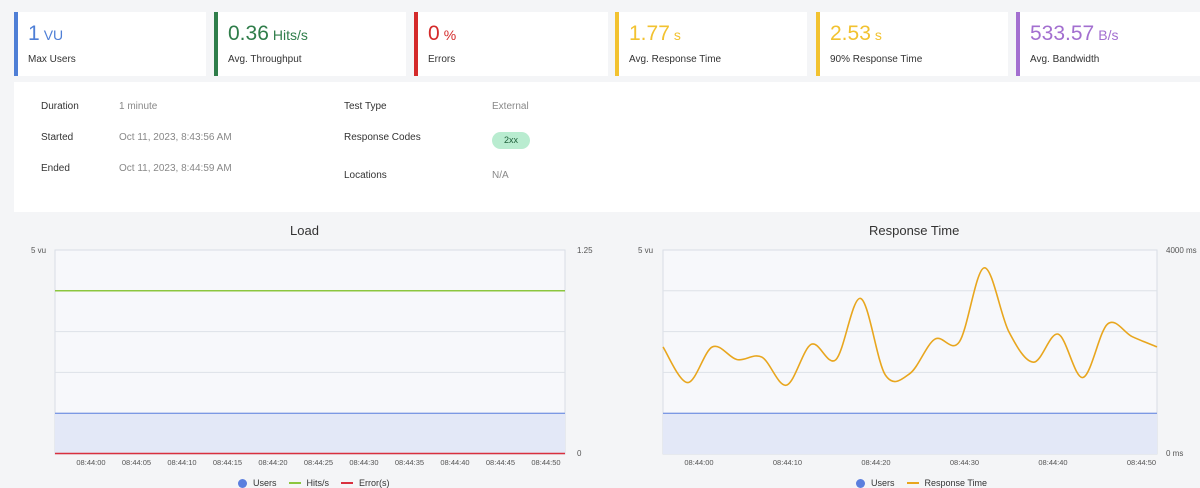  What do you see at coordinates (545, 462) in the screenshot?
I see `load-x-tick-label: 08:44:50` at bounding box center [545, 462].